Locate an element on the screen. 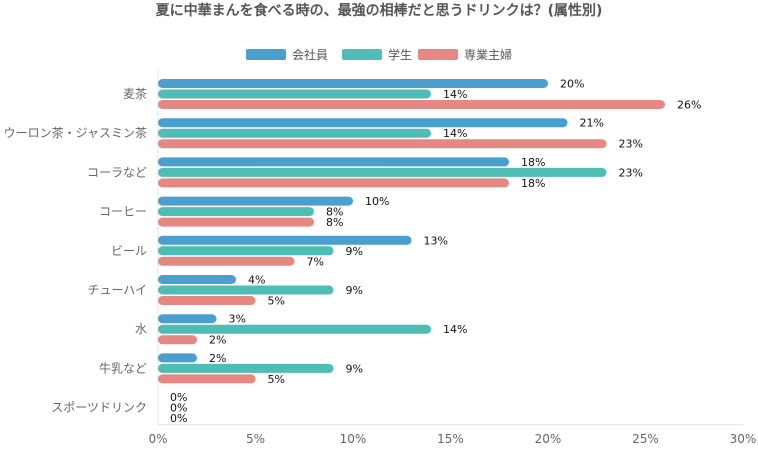 The width and height of the screenshot is (758, 450). x-tick-label: 30% is located at coordinates (743, 439).